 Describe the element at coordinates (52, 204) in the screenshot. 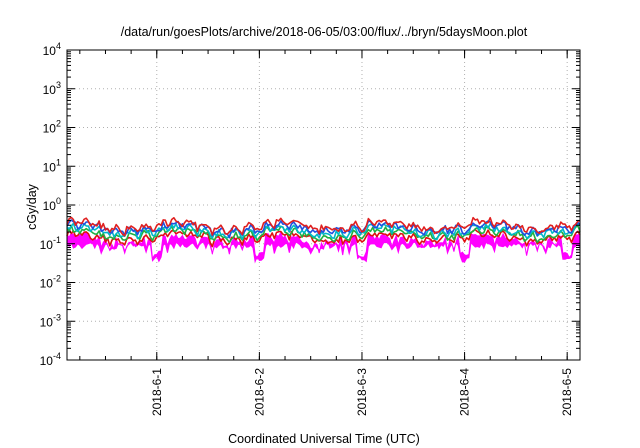

I see `y-tick-label: 10⁰` at that location.